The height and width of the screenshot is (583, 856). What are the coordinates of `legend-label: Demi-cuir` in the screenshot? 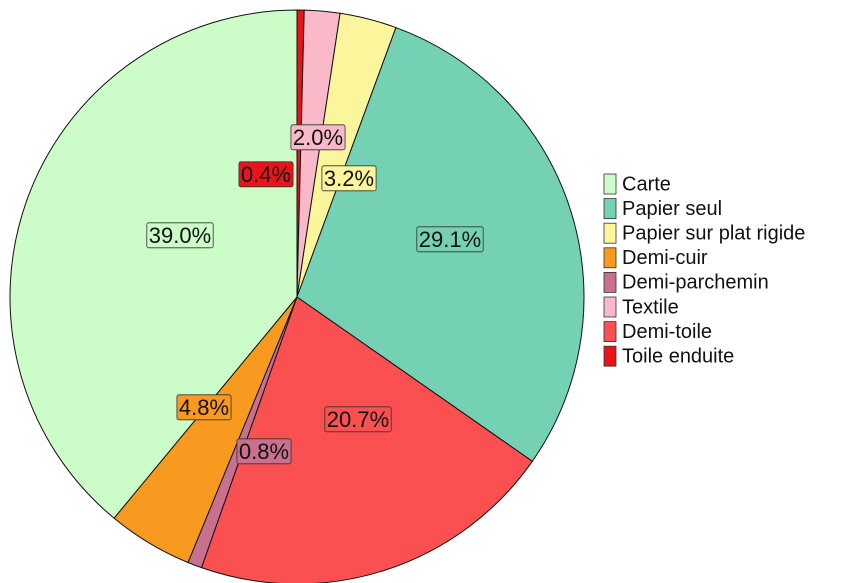 It's located at (665, 258).